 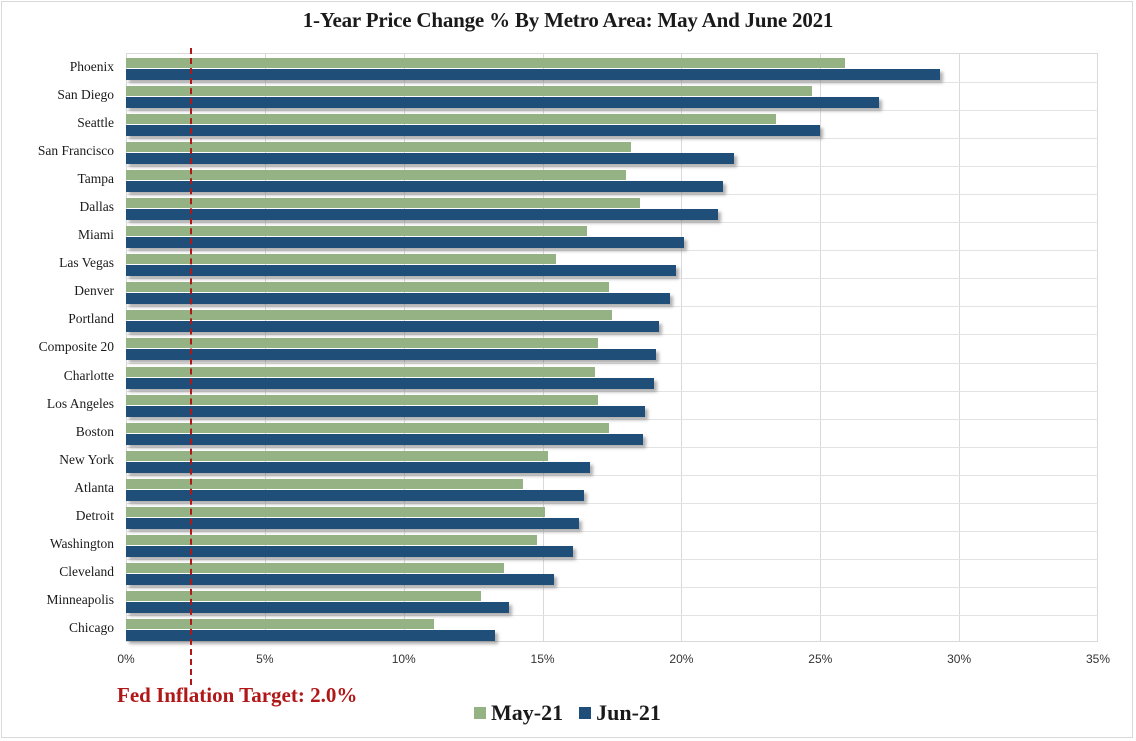 I want to click on category-label: San Francisco, so click(x=75, y=151).